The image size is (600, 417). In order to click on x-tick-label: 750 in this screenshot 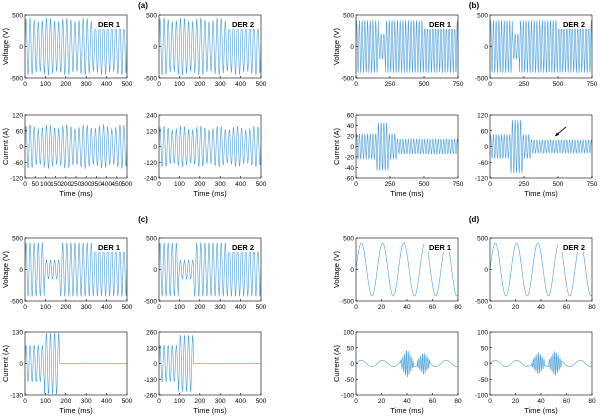, I will do `click(458, 84)`.